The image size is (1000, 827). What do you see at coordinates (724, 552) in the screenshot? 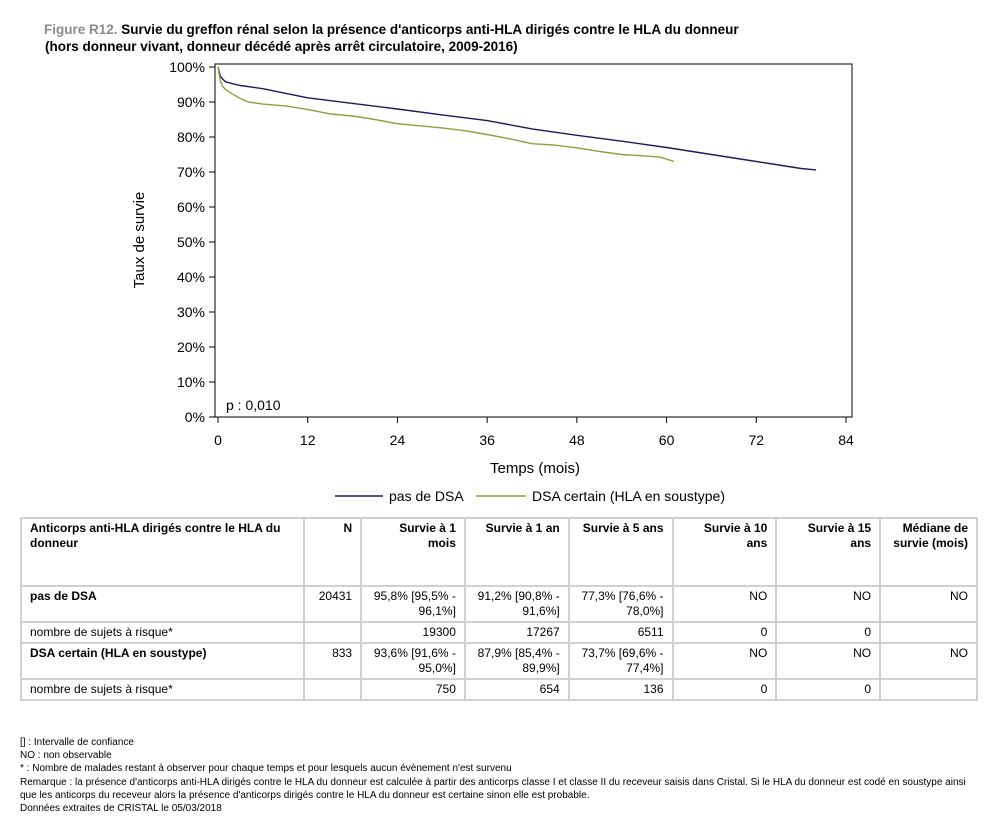
I see `header-survival-10-years: Survie à 10 ans` at bounding box center [724, 552].